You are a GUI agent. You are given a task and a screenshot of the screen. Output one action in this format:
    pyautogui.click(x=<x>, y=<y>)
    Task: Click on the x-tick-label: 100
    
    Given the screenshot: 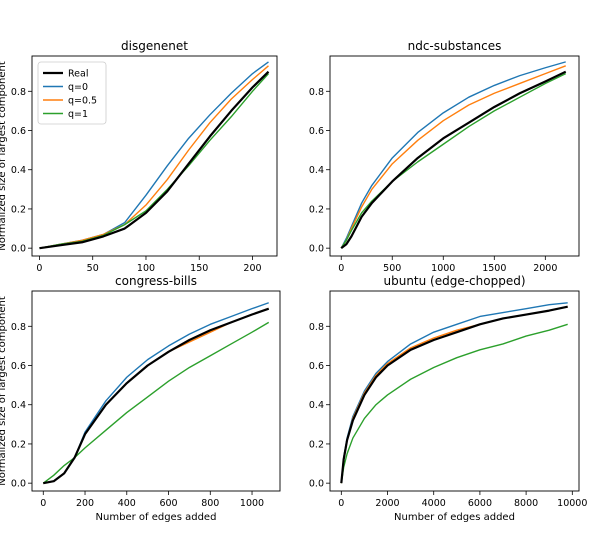 What is the action you would take?
    pyautogui.click(x=146, y=268)
    